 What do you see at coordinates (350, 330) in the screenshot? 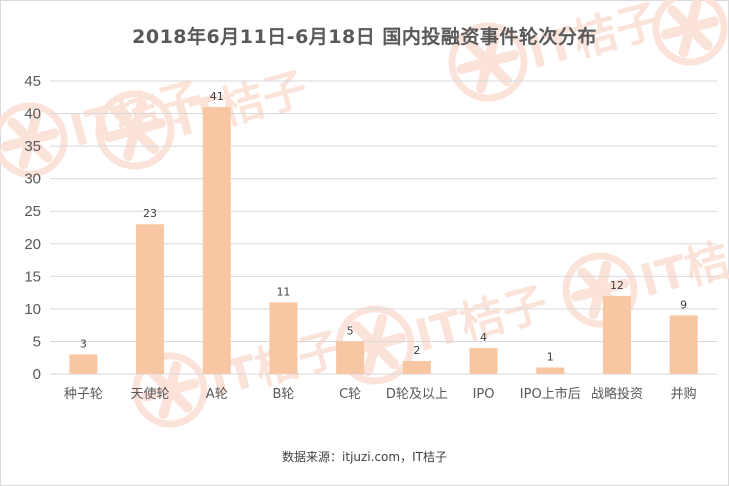
I see `data-label: 5` at bounding box center [350, 330].